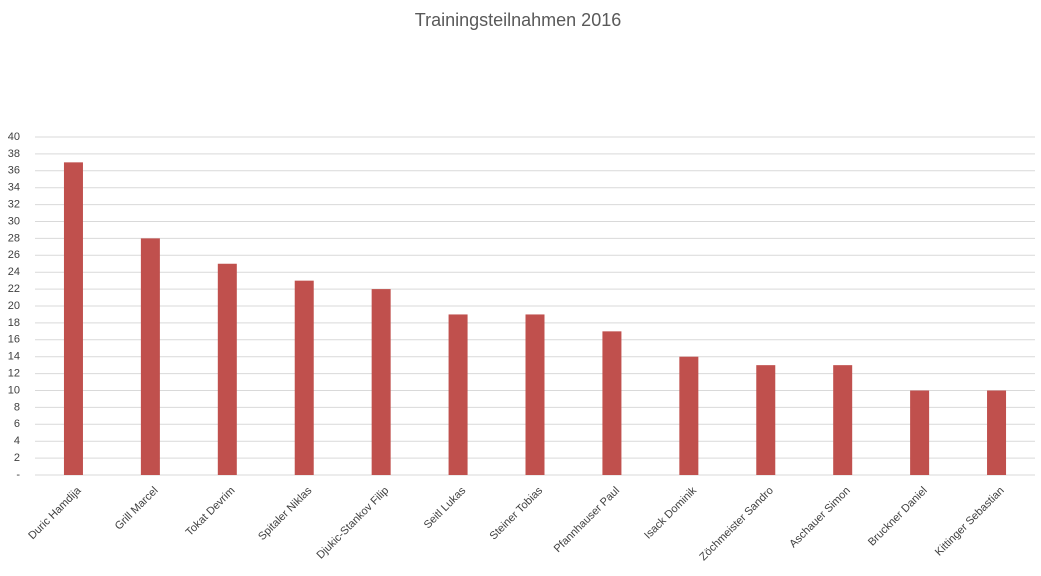 The image size is (1041, 576). I want to click on y-tick-label: 22, so click(14, 289).